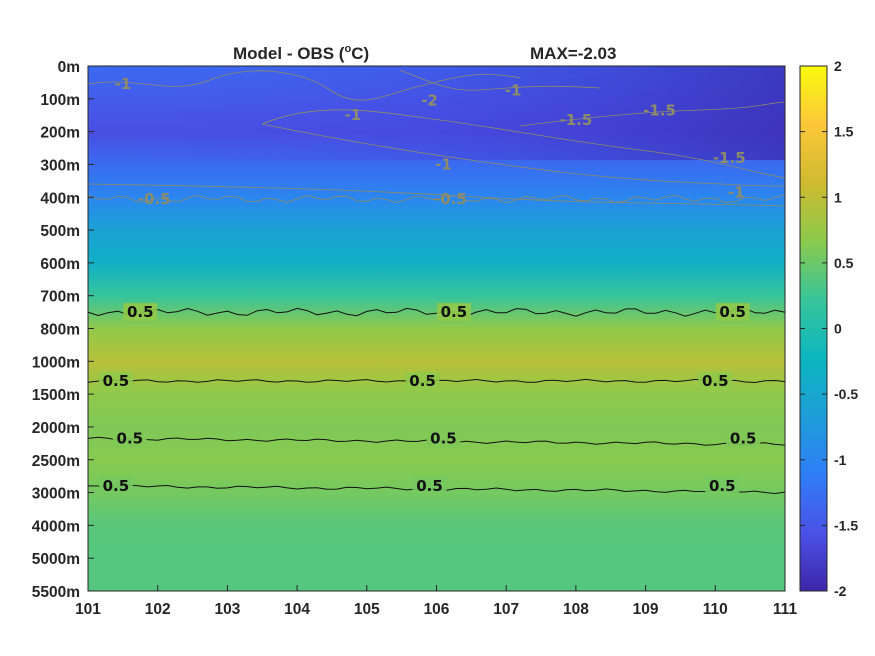  What do you see at coordinates (60, 100) in the screenshot?
I see `y-tick-label: 100m` at bounding box center [60, 100].